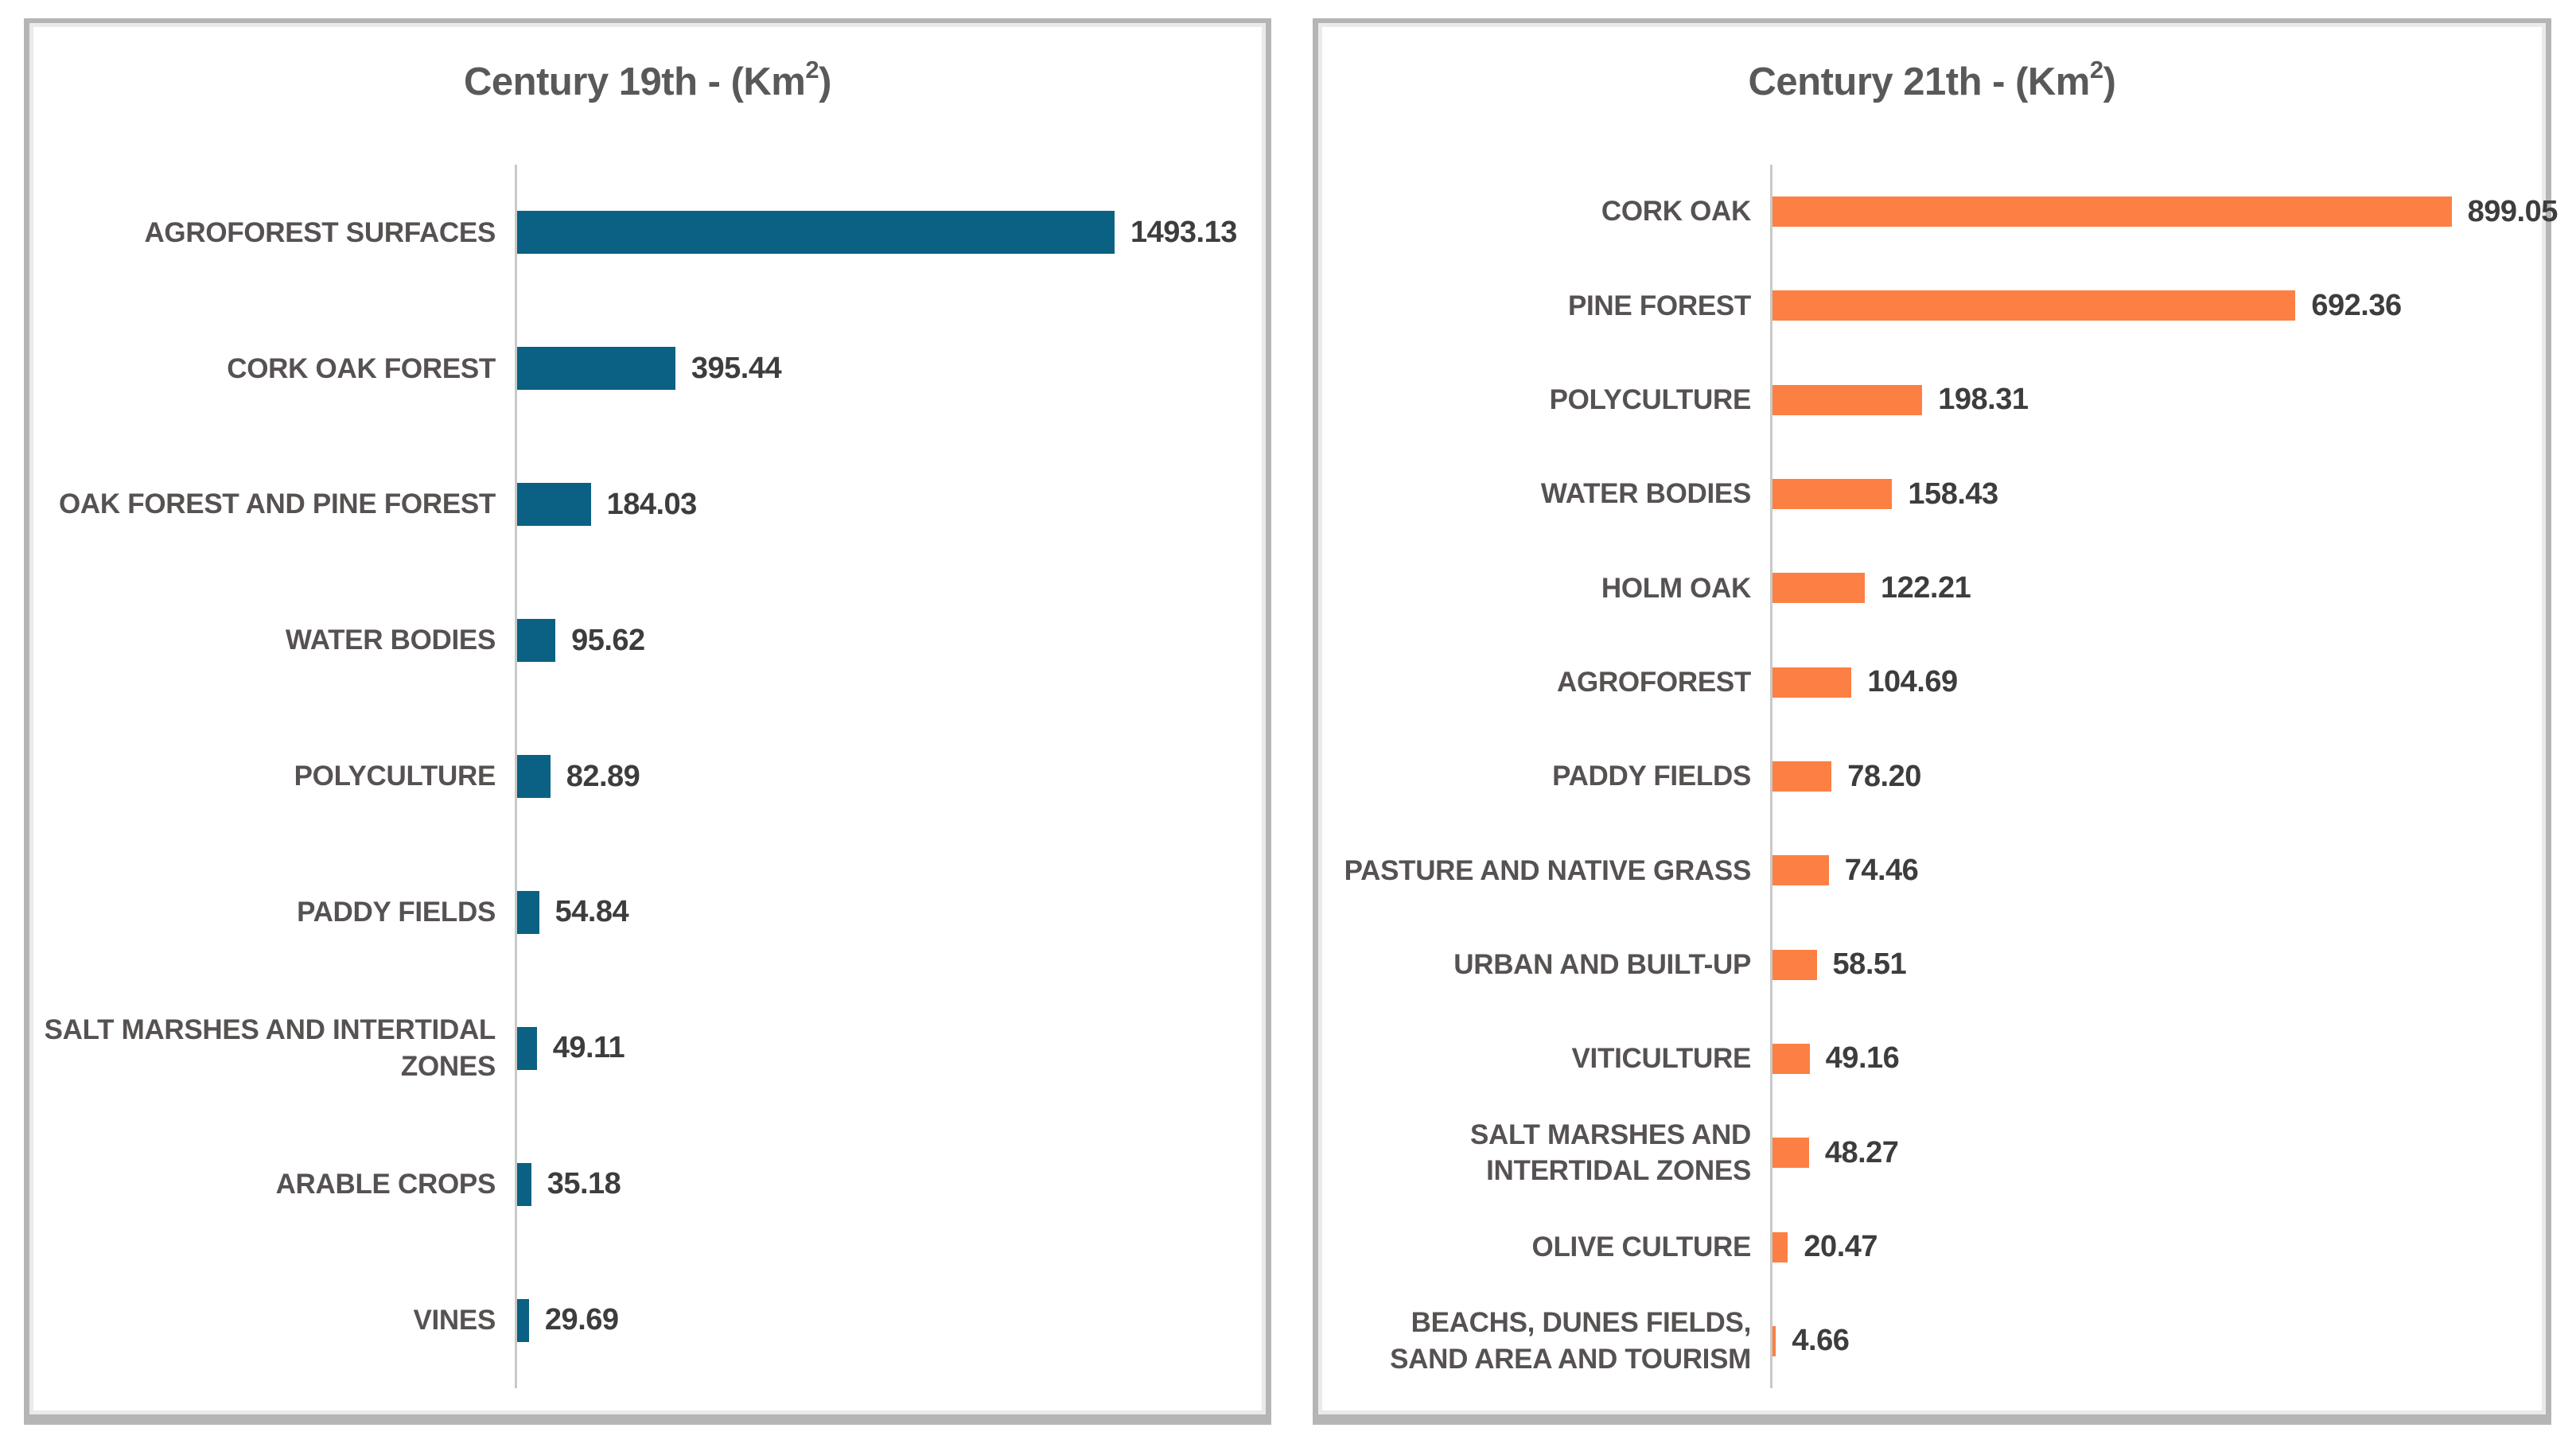 This screenshot has height=1455, width=2576. I want to click on bar-row: WATER BODIES 158.43, so click(1931, 494).